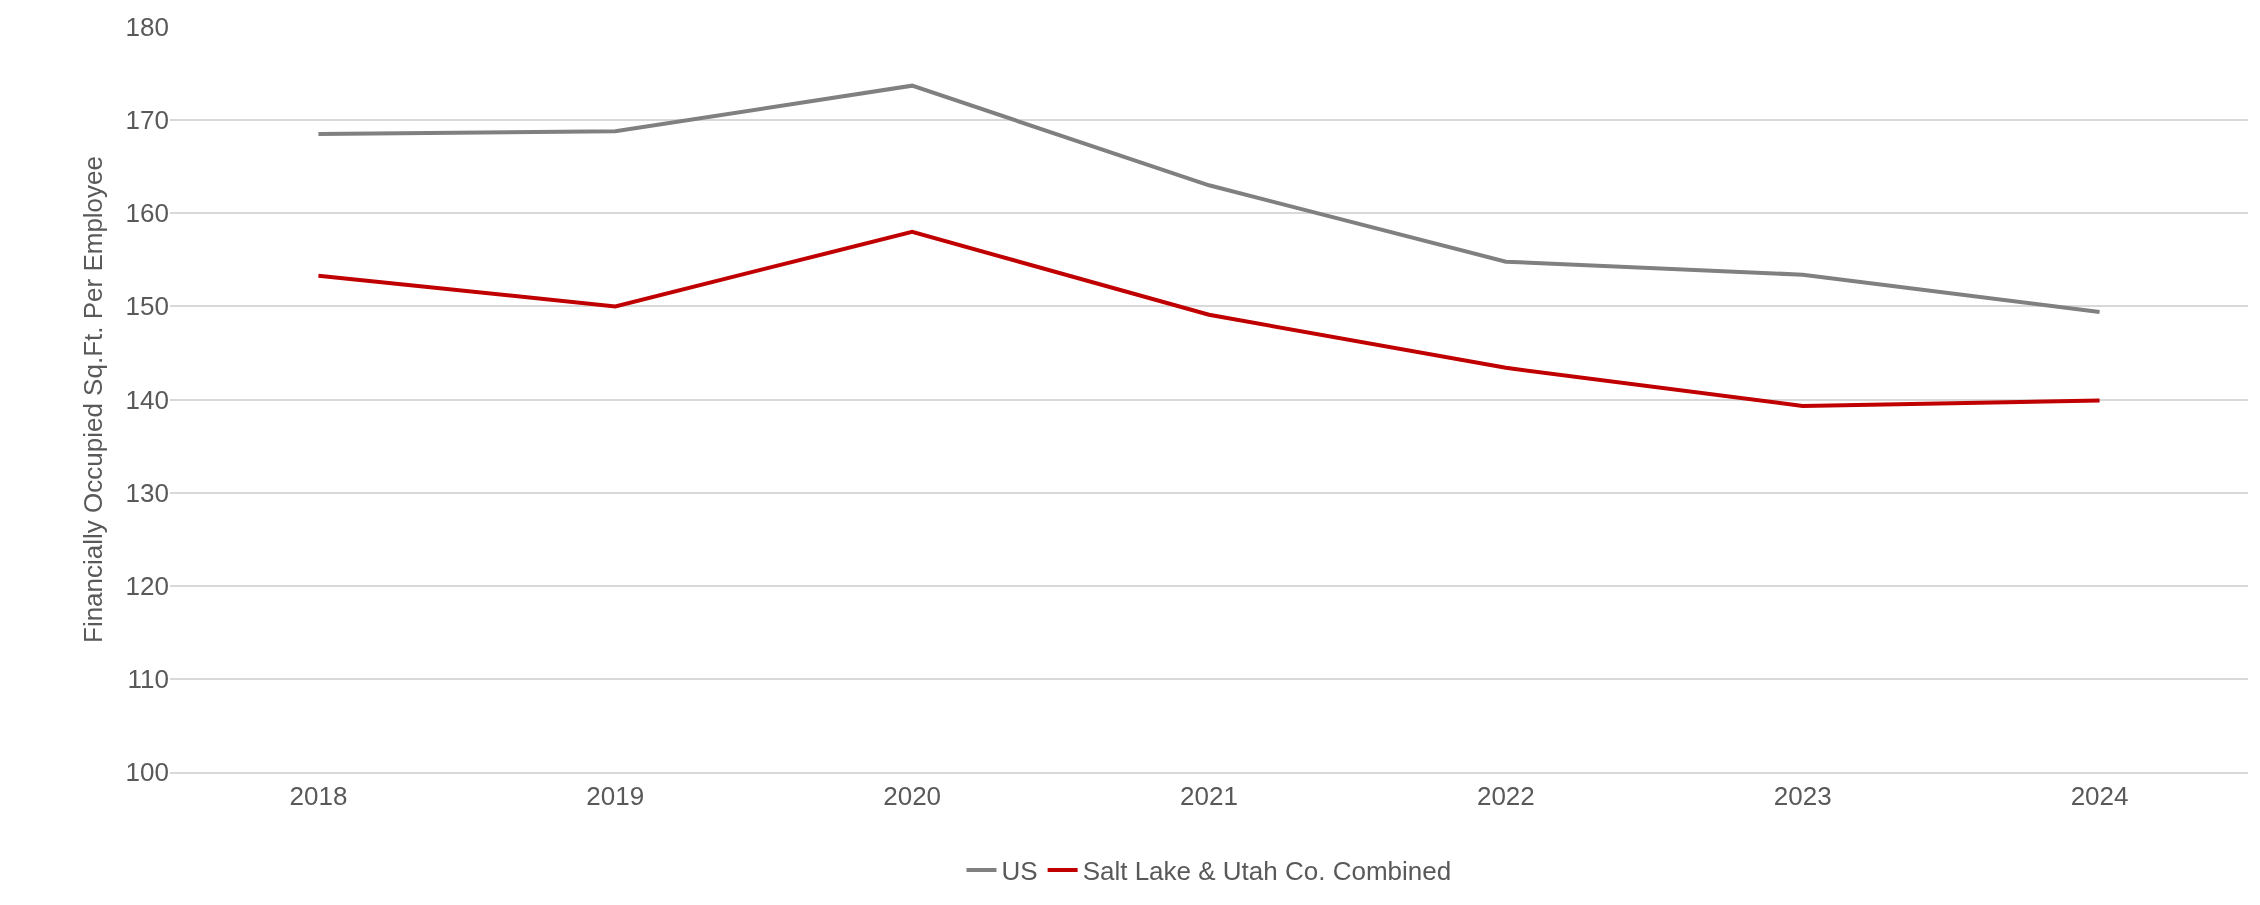 The image size is (2260, 905). Describe the element at coordinates (2099, 796) in the screenshot. I see `x-tick-label: 2024` at that location.